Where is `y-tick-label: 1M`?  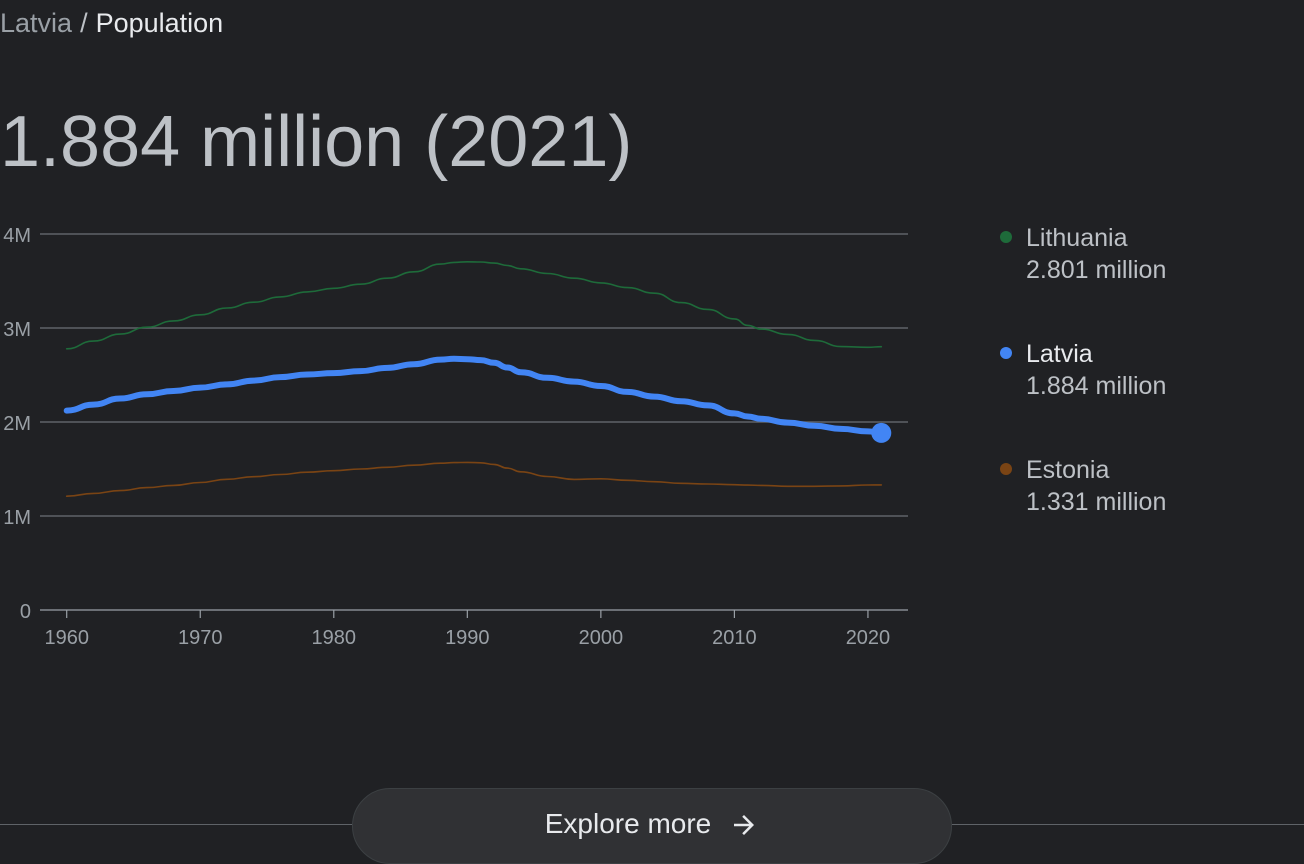 y-tick-label: 1M is located at coordinates (17, 518).